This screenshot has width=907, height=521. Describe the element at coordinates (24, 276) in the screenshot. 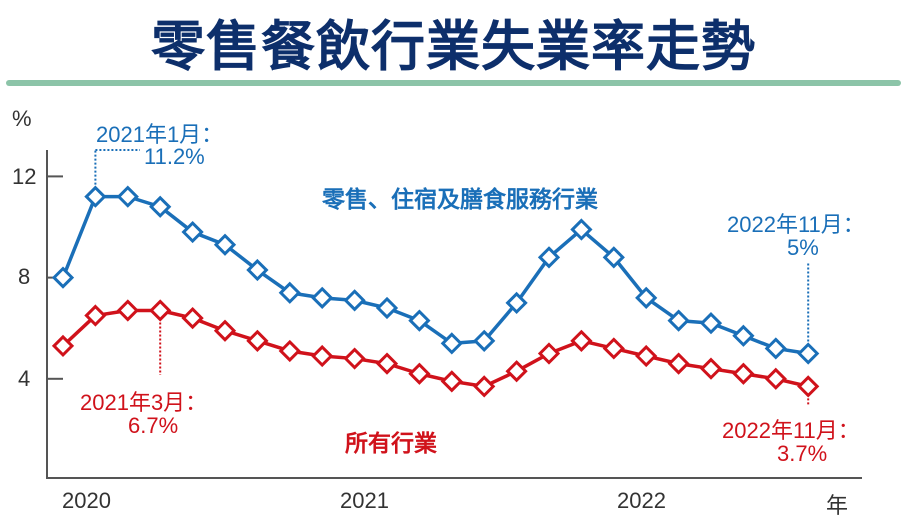

I see `y-tick-label: 8` at that location.